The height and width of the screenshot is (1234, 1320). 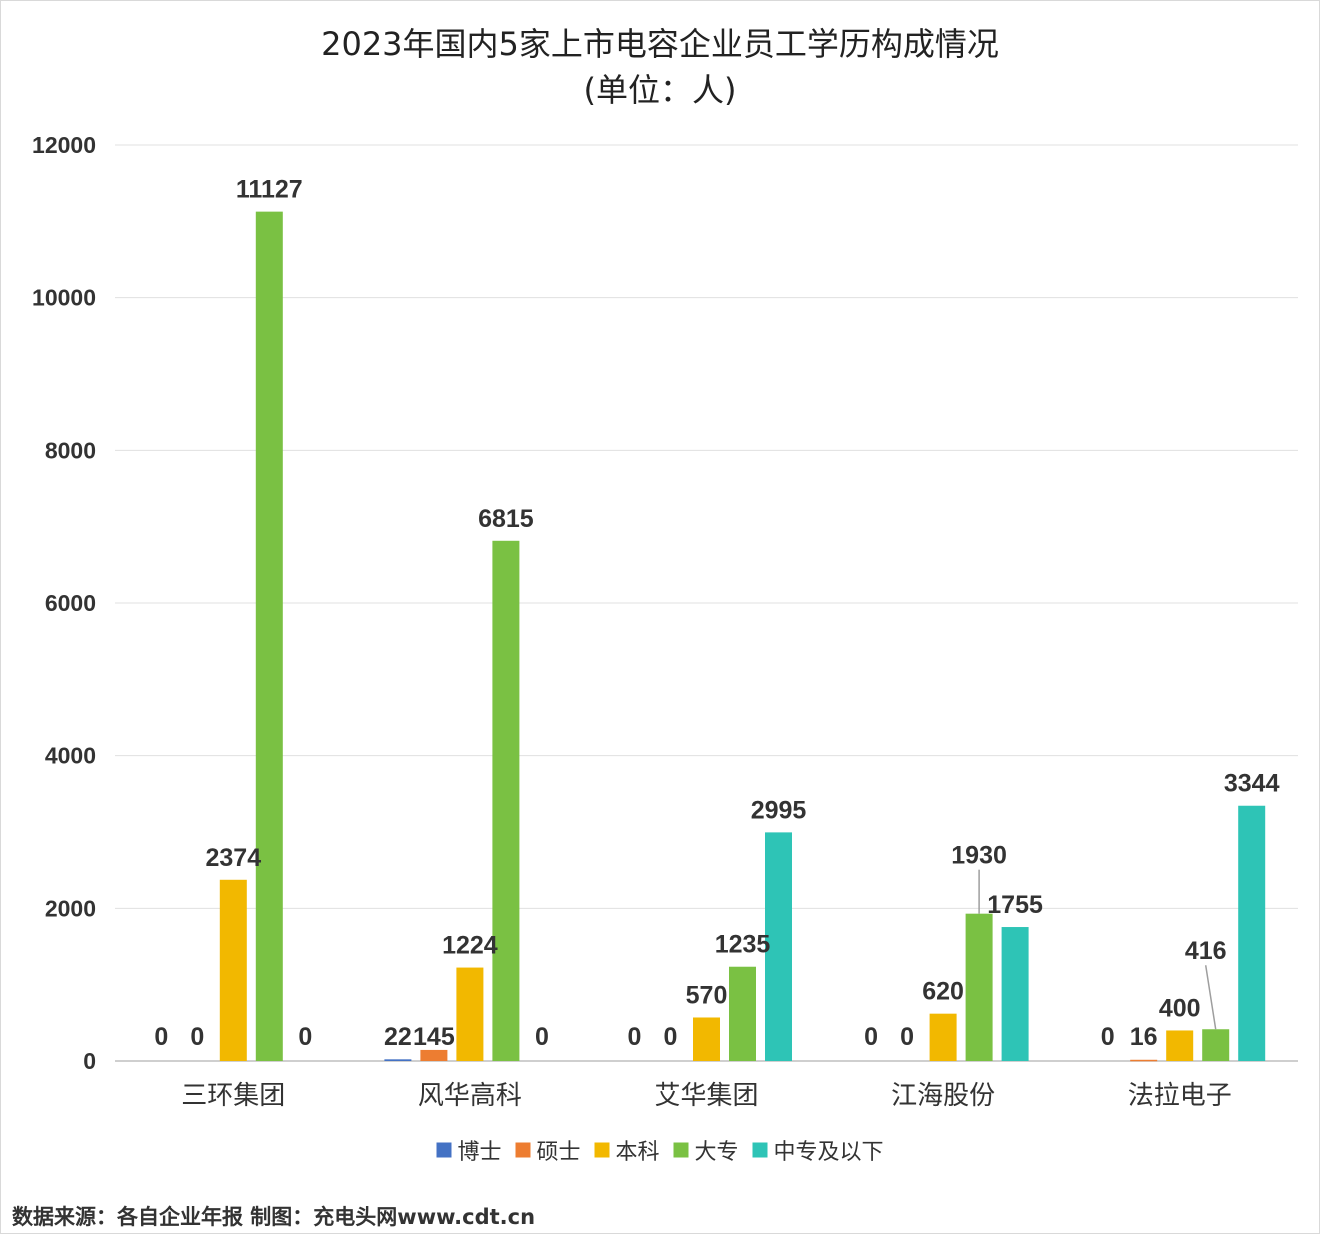 I want to click on y-tick-label: 8000, so click(x=70, y=450).